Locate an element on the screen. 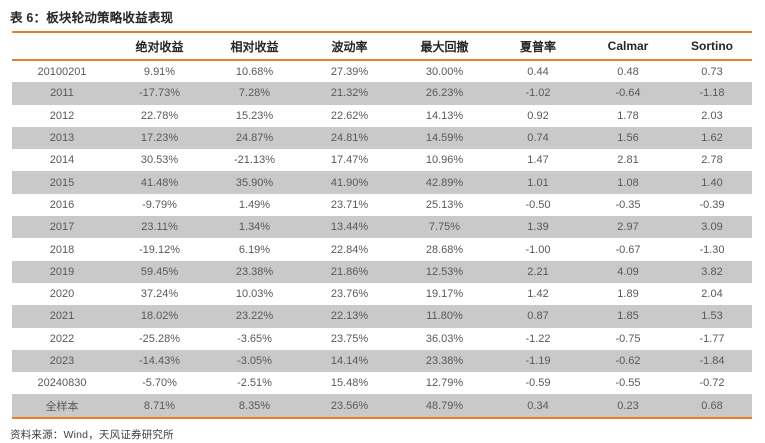 Image resolution: width=765 pixels, height=443 pixels. cell-value: -0.55 is located at coordinates (628, 383).